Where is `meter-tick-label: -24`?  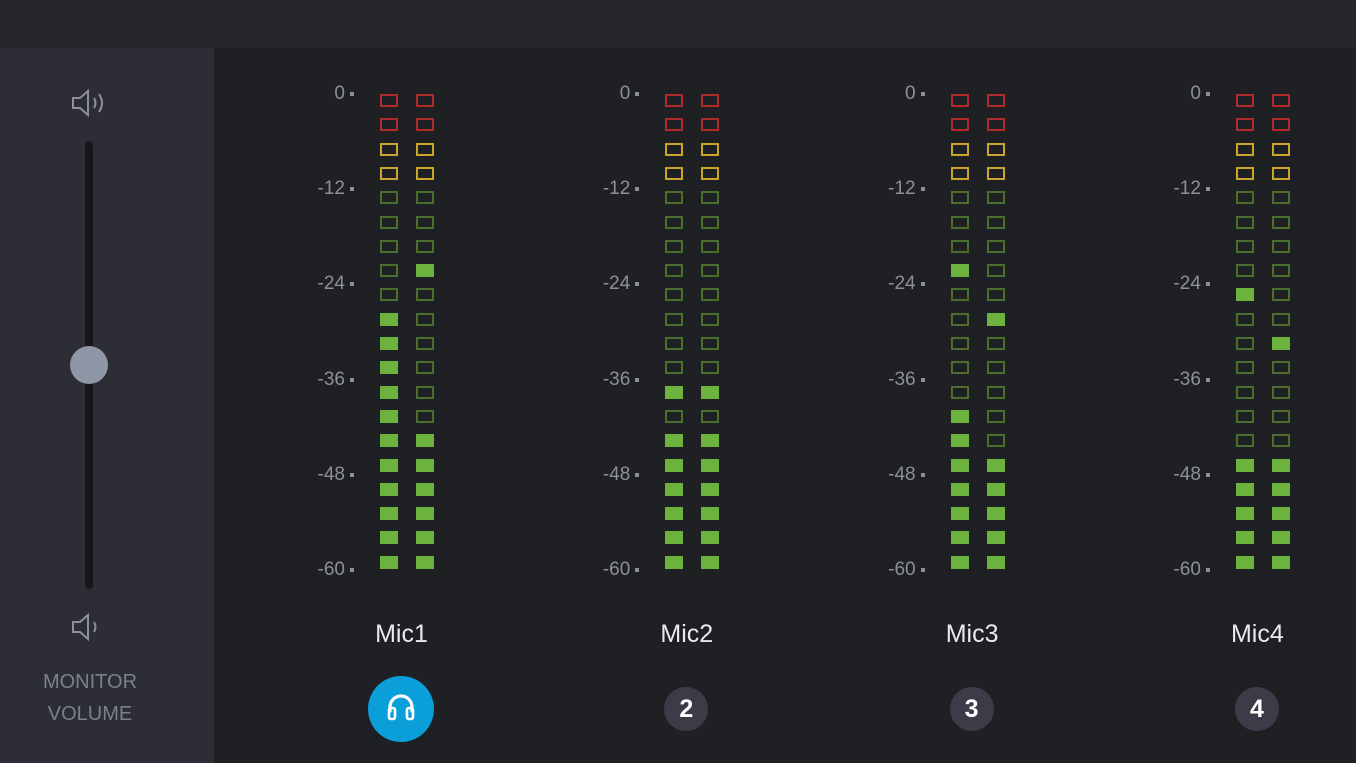
meter-tick-label: -24 is located at coordinates (569, 284).